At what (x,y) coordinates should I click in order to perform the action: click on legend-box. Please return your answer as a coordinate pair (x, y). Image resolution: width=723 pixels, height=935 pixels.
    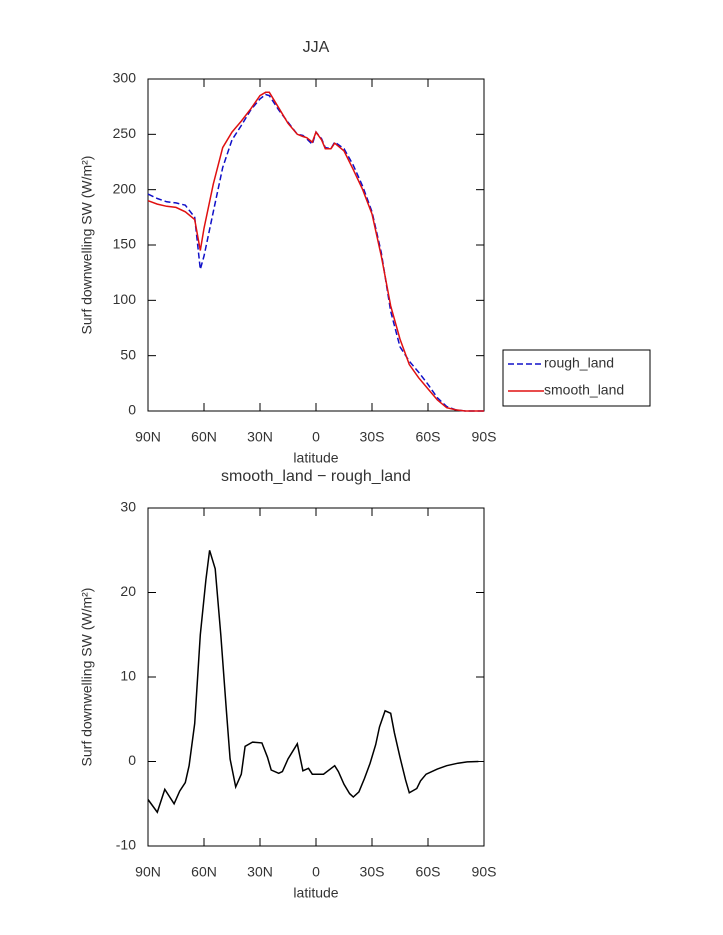
    Looking at the image, I should click on (576, 378).